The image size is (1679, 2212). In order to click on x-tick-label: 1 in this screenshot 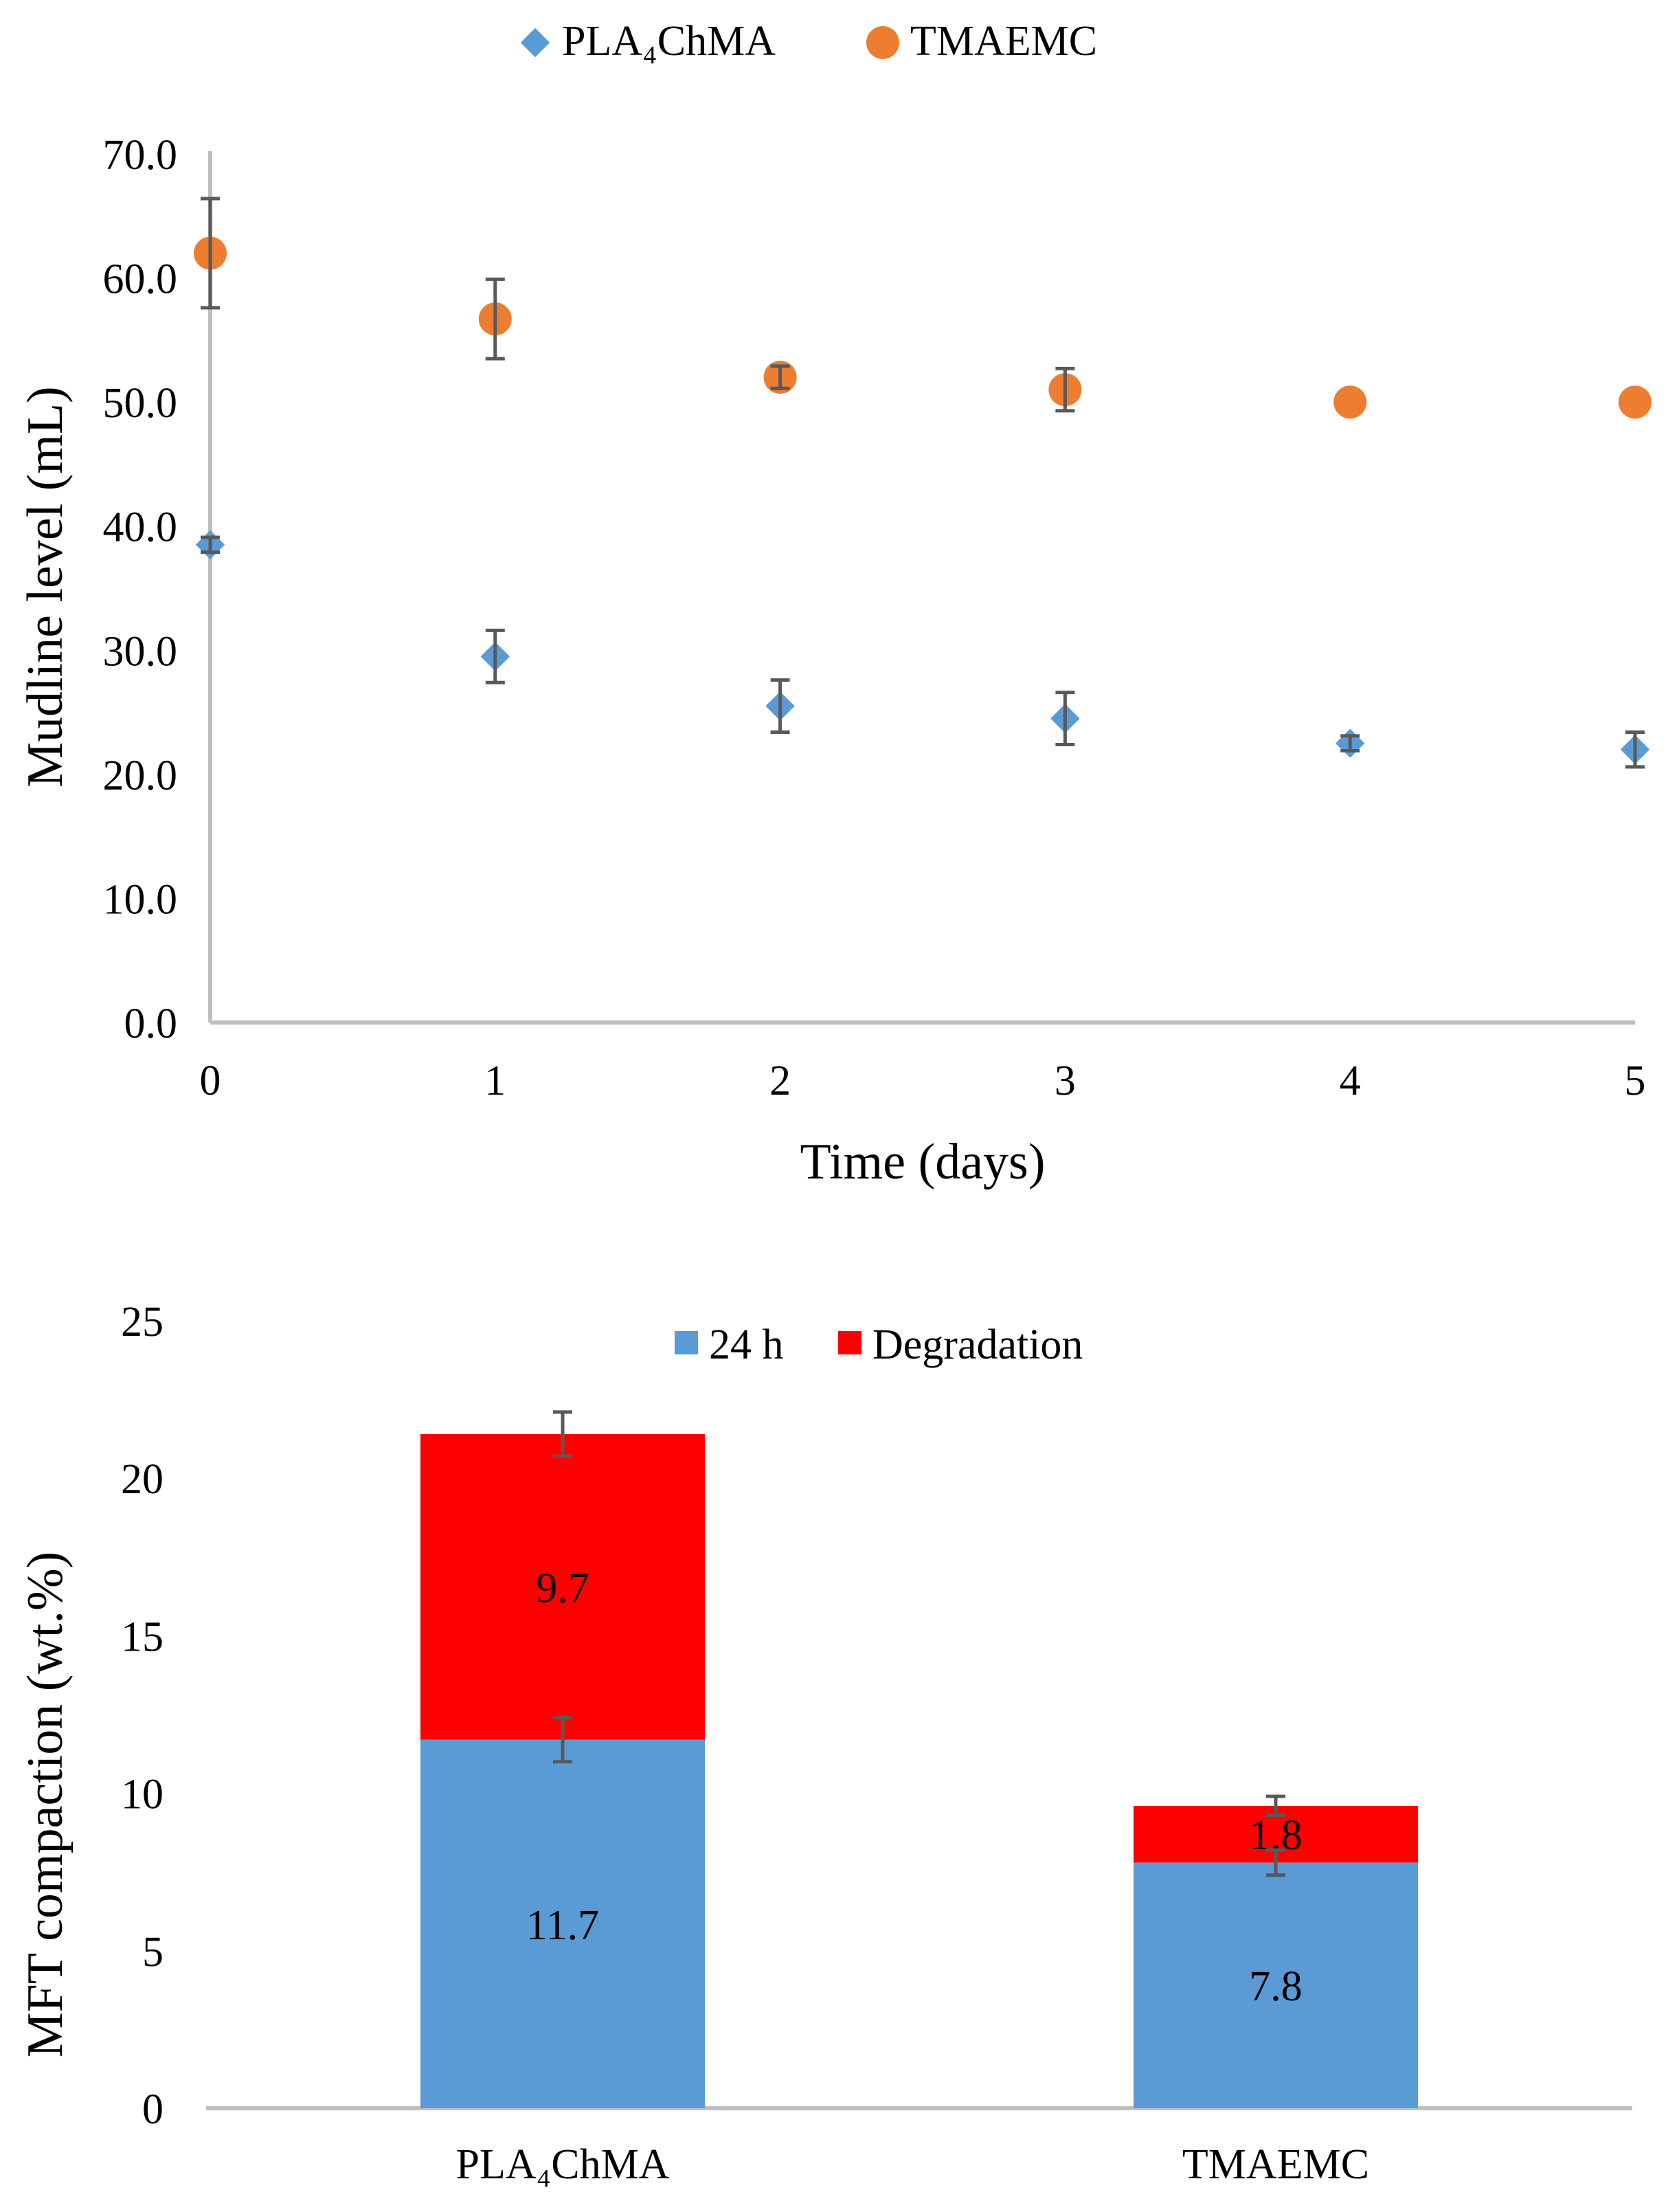, I will do `click(495, 1081)`.